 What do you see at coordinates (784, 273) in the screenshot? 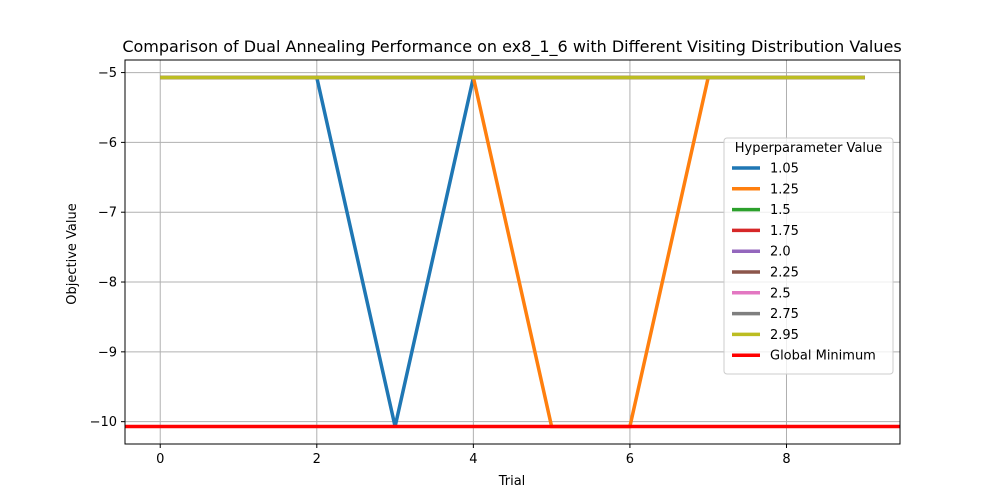
I see `legend-label: 2.25` at bounding box center [784, 273].